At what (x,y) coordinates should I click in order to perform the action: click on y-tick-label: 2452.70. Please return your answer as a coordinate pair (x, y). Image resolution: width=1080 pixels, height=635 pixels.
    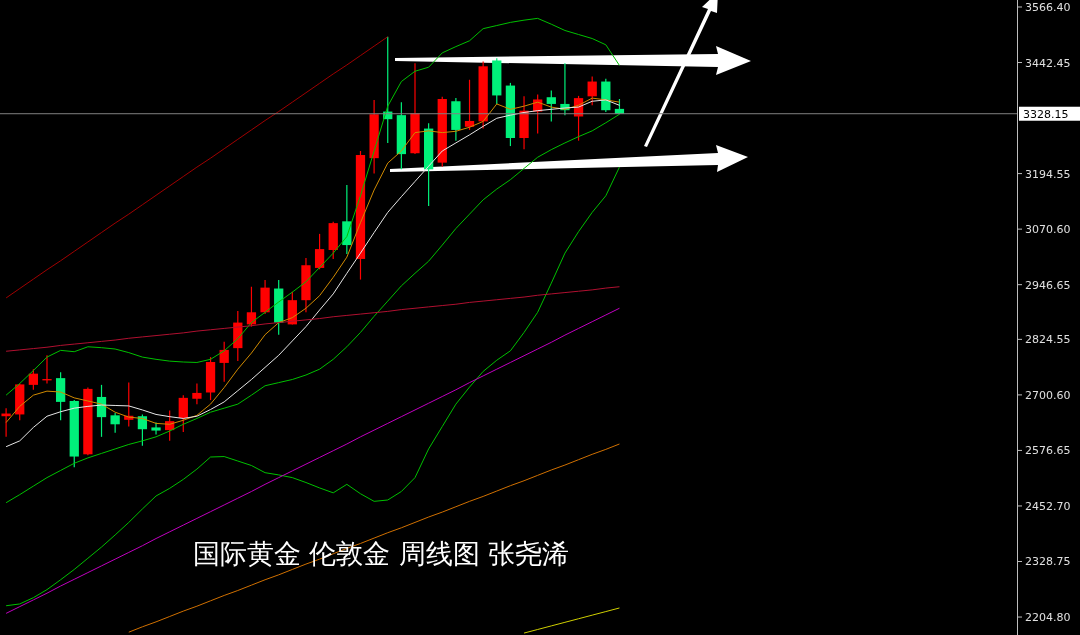
    Looking at the image, I should click on (1048, 506).